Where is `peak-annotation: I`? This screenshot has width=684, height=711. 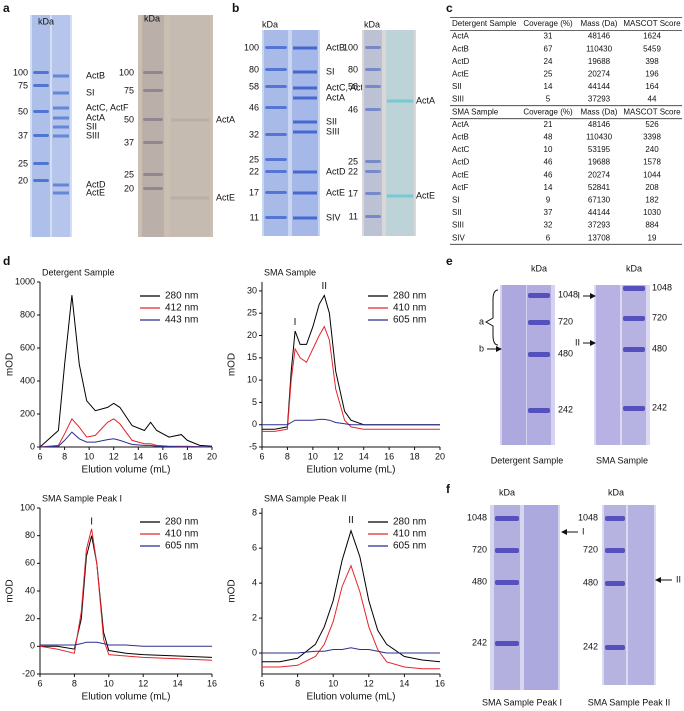
peak-annotation: I is located at coordinates (295, 322).